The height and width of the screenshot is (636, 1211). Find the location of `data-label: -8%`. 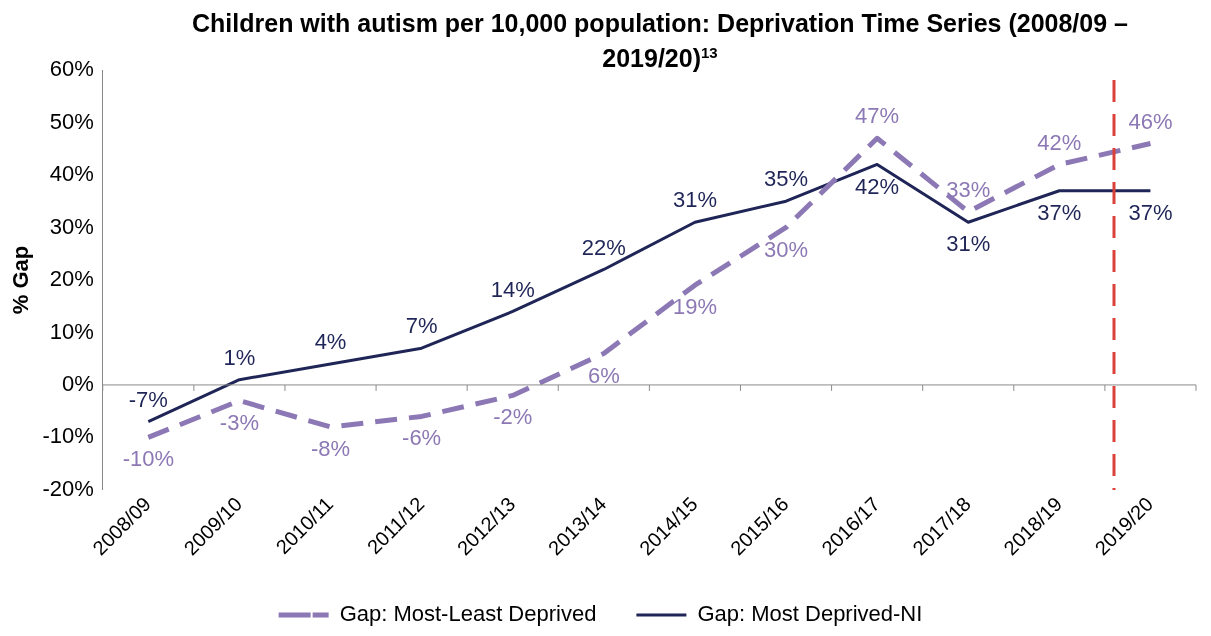

data-label: -8% is located at coordinates (330, 448).